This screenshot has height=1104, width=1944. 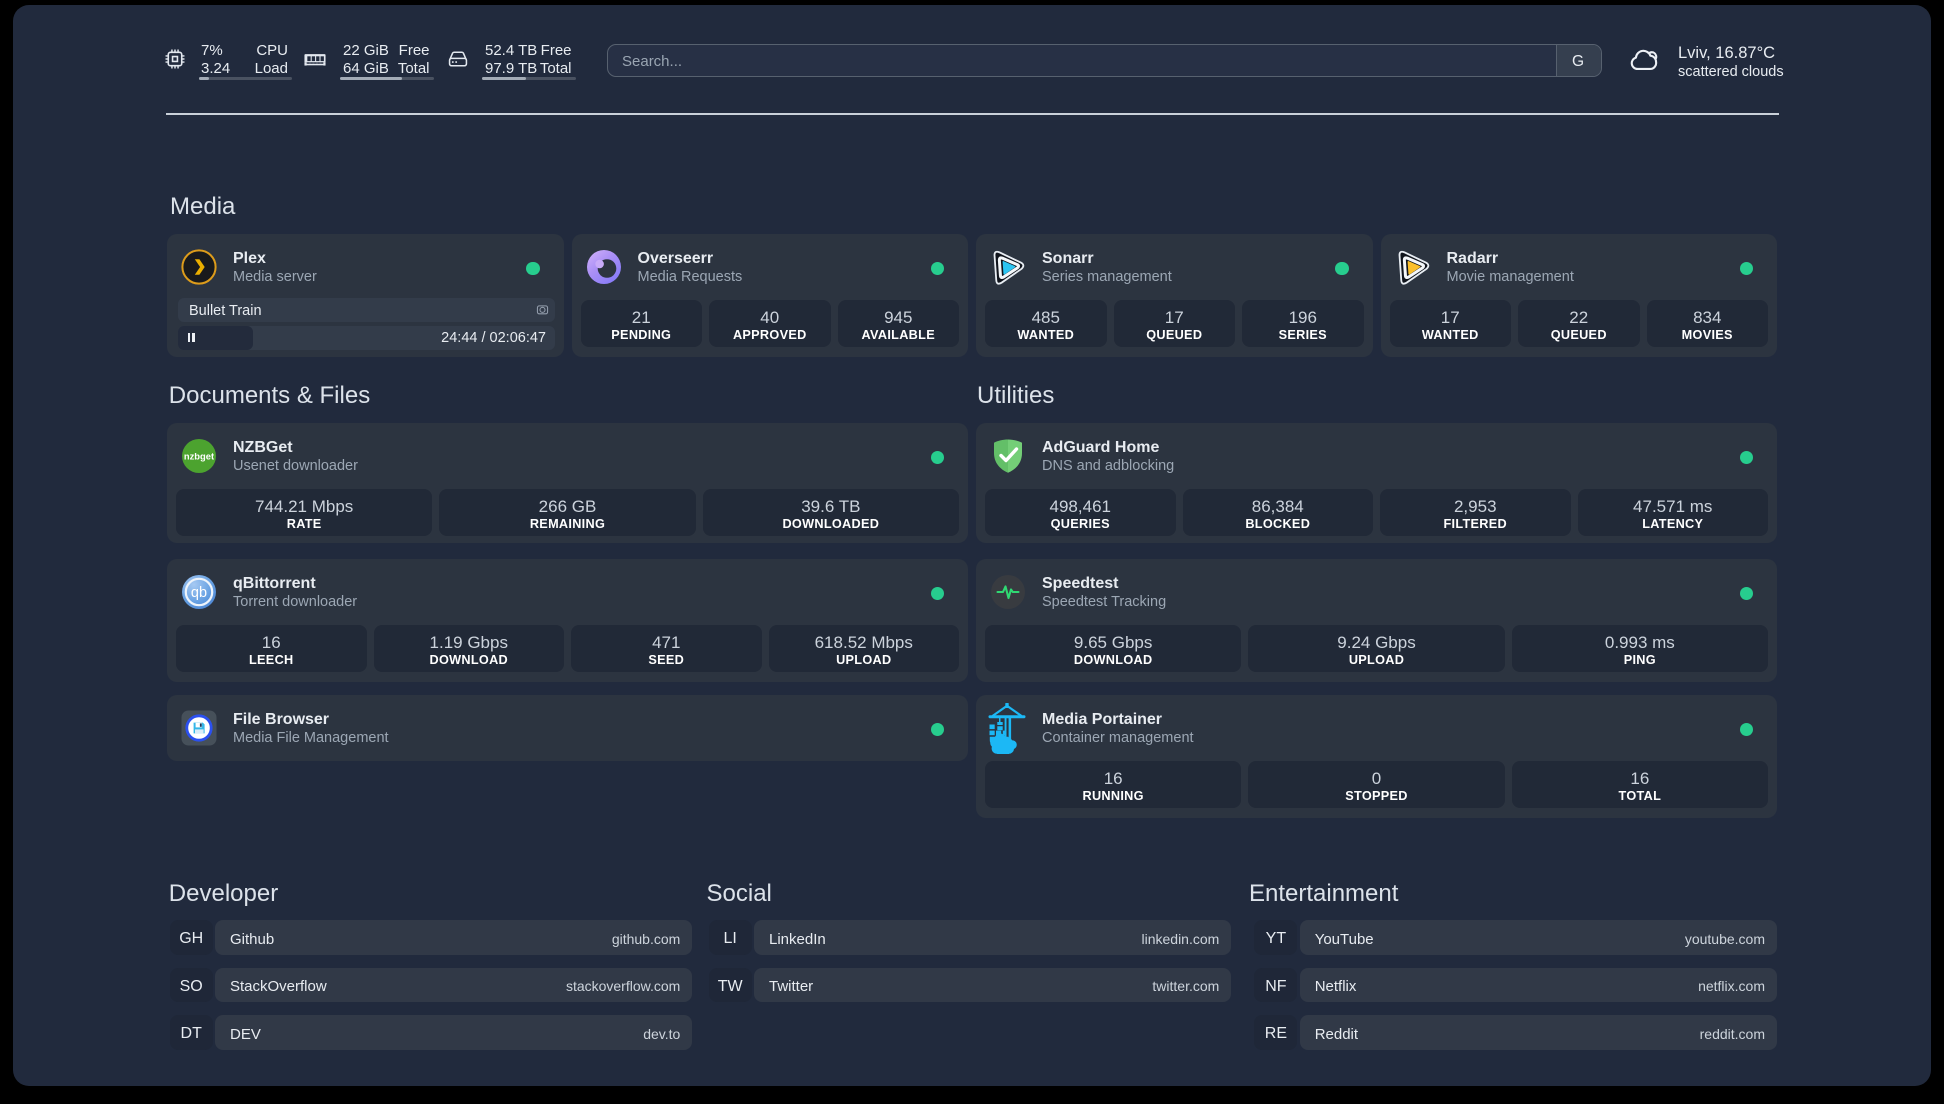 What do you see at coordinates (199, 593) in the screenshot?
I see `svg-text: qb` at bounding box center [199, 593].